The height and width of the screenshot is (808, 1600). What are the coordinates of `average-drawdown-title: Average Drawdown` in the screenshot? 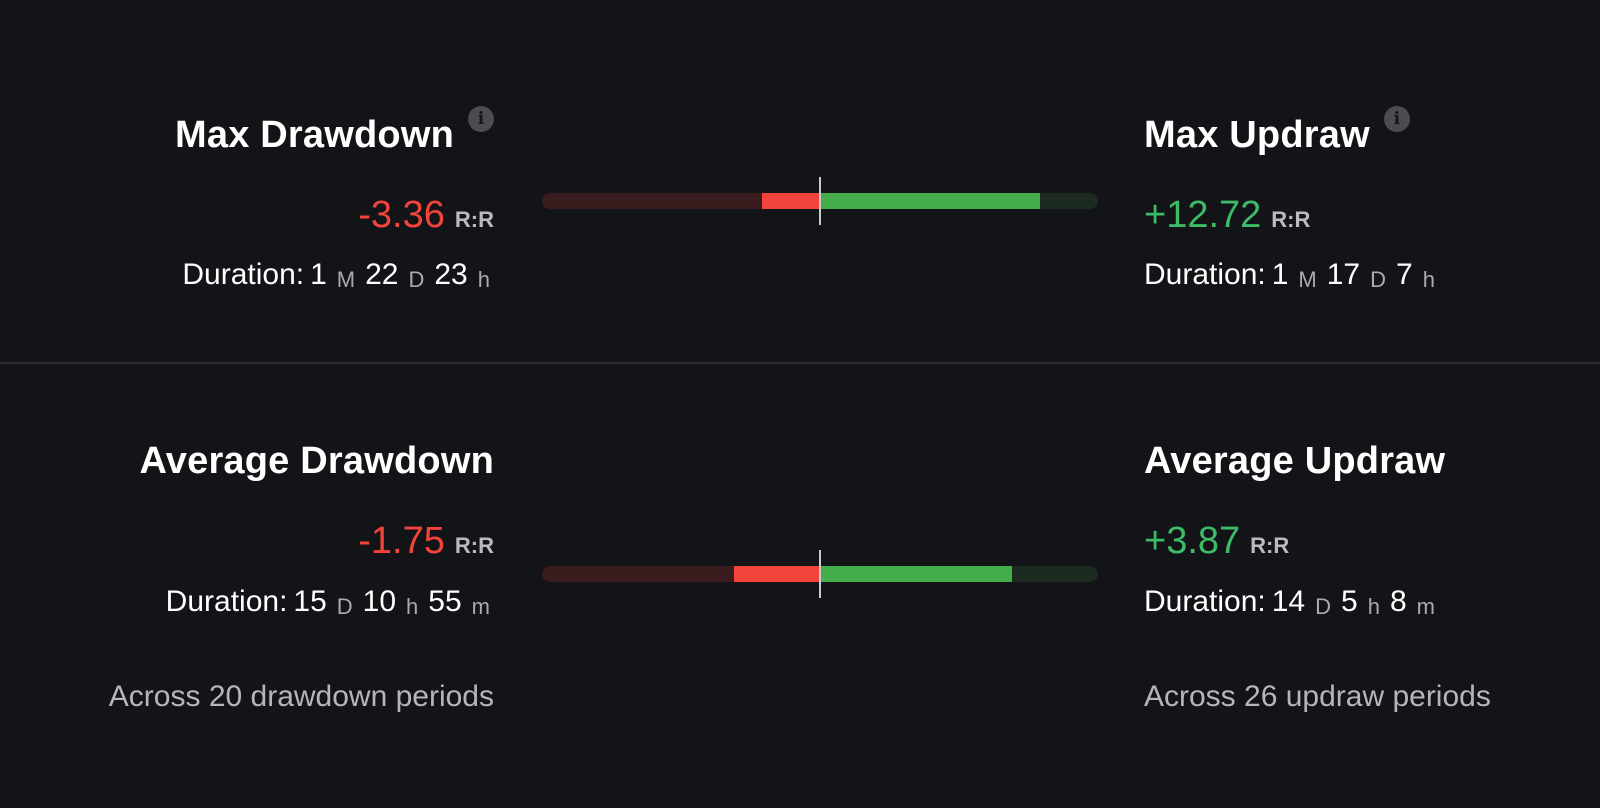 It's located at (316, 461).